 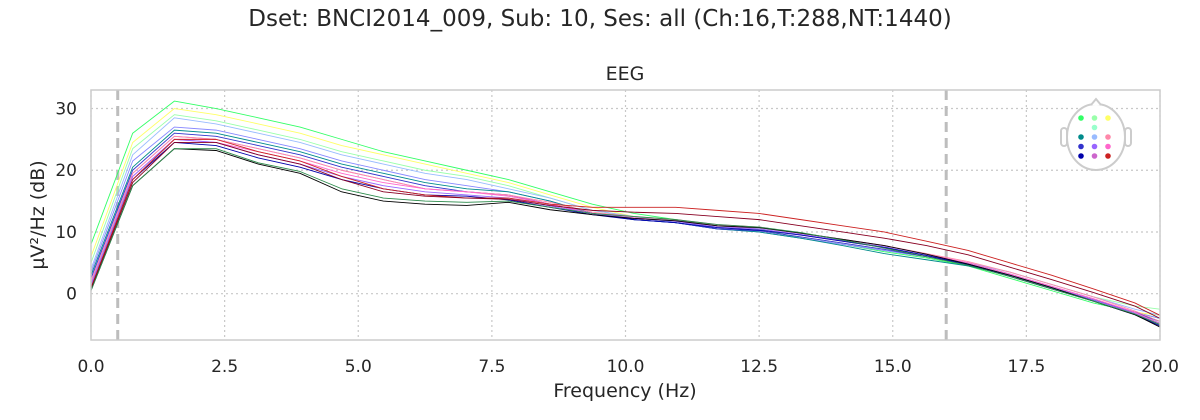 I want to click on x-axis-label: Frequency (Hz), so click(x=624, y=391).